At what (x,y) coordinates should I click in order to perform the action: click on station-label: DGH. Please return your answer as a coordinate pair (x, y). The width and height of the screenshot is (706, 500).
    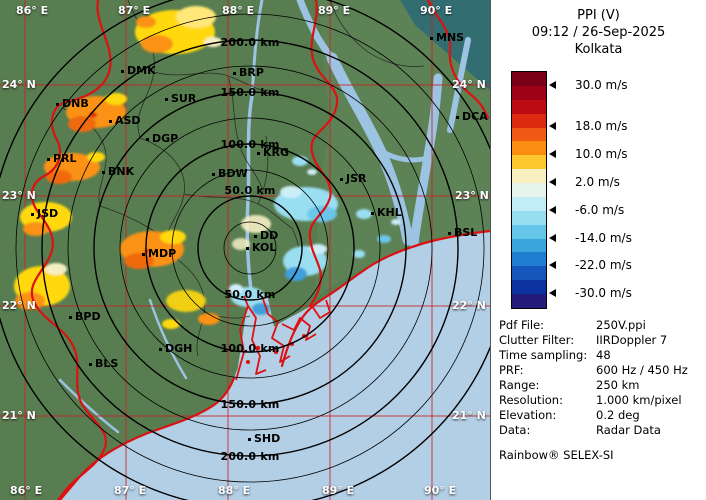
    Looking at the image, I should click on (175, 348).